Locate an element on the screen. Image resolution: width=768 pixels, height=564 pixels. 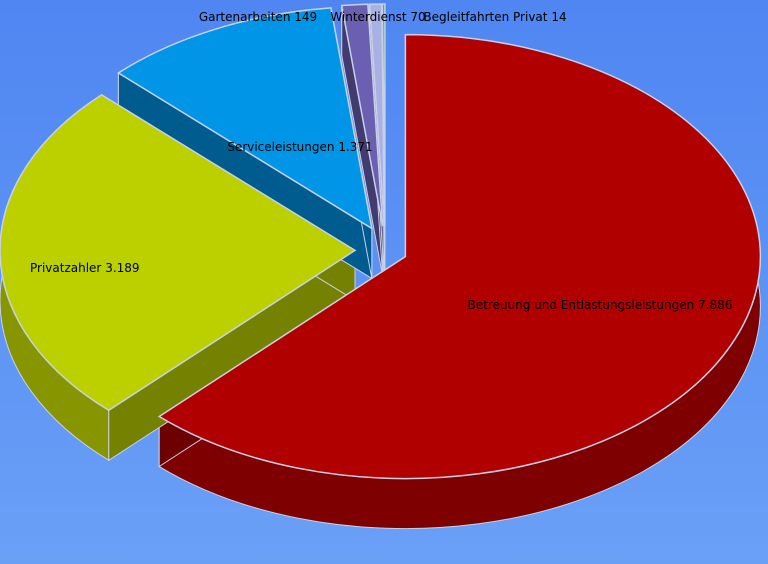
category-label: Winterdienst is located at coordinates (368, 17).